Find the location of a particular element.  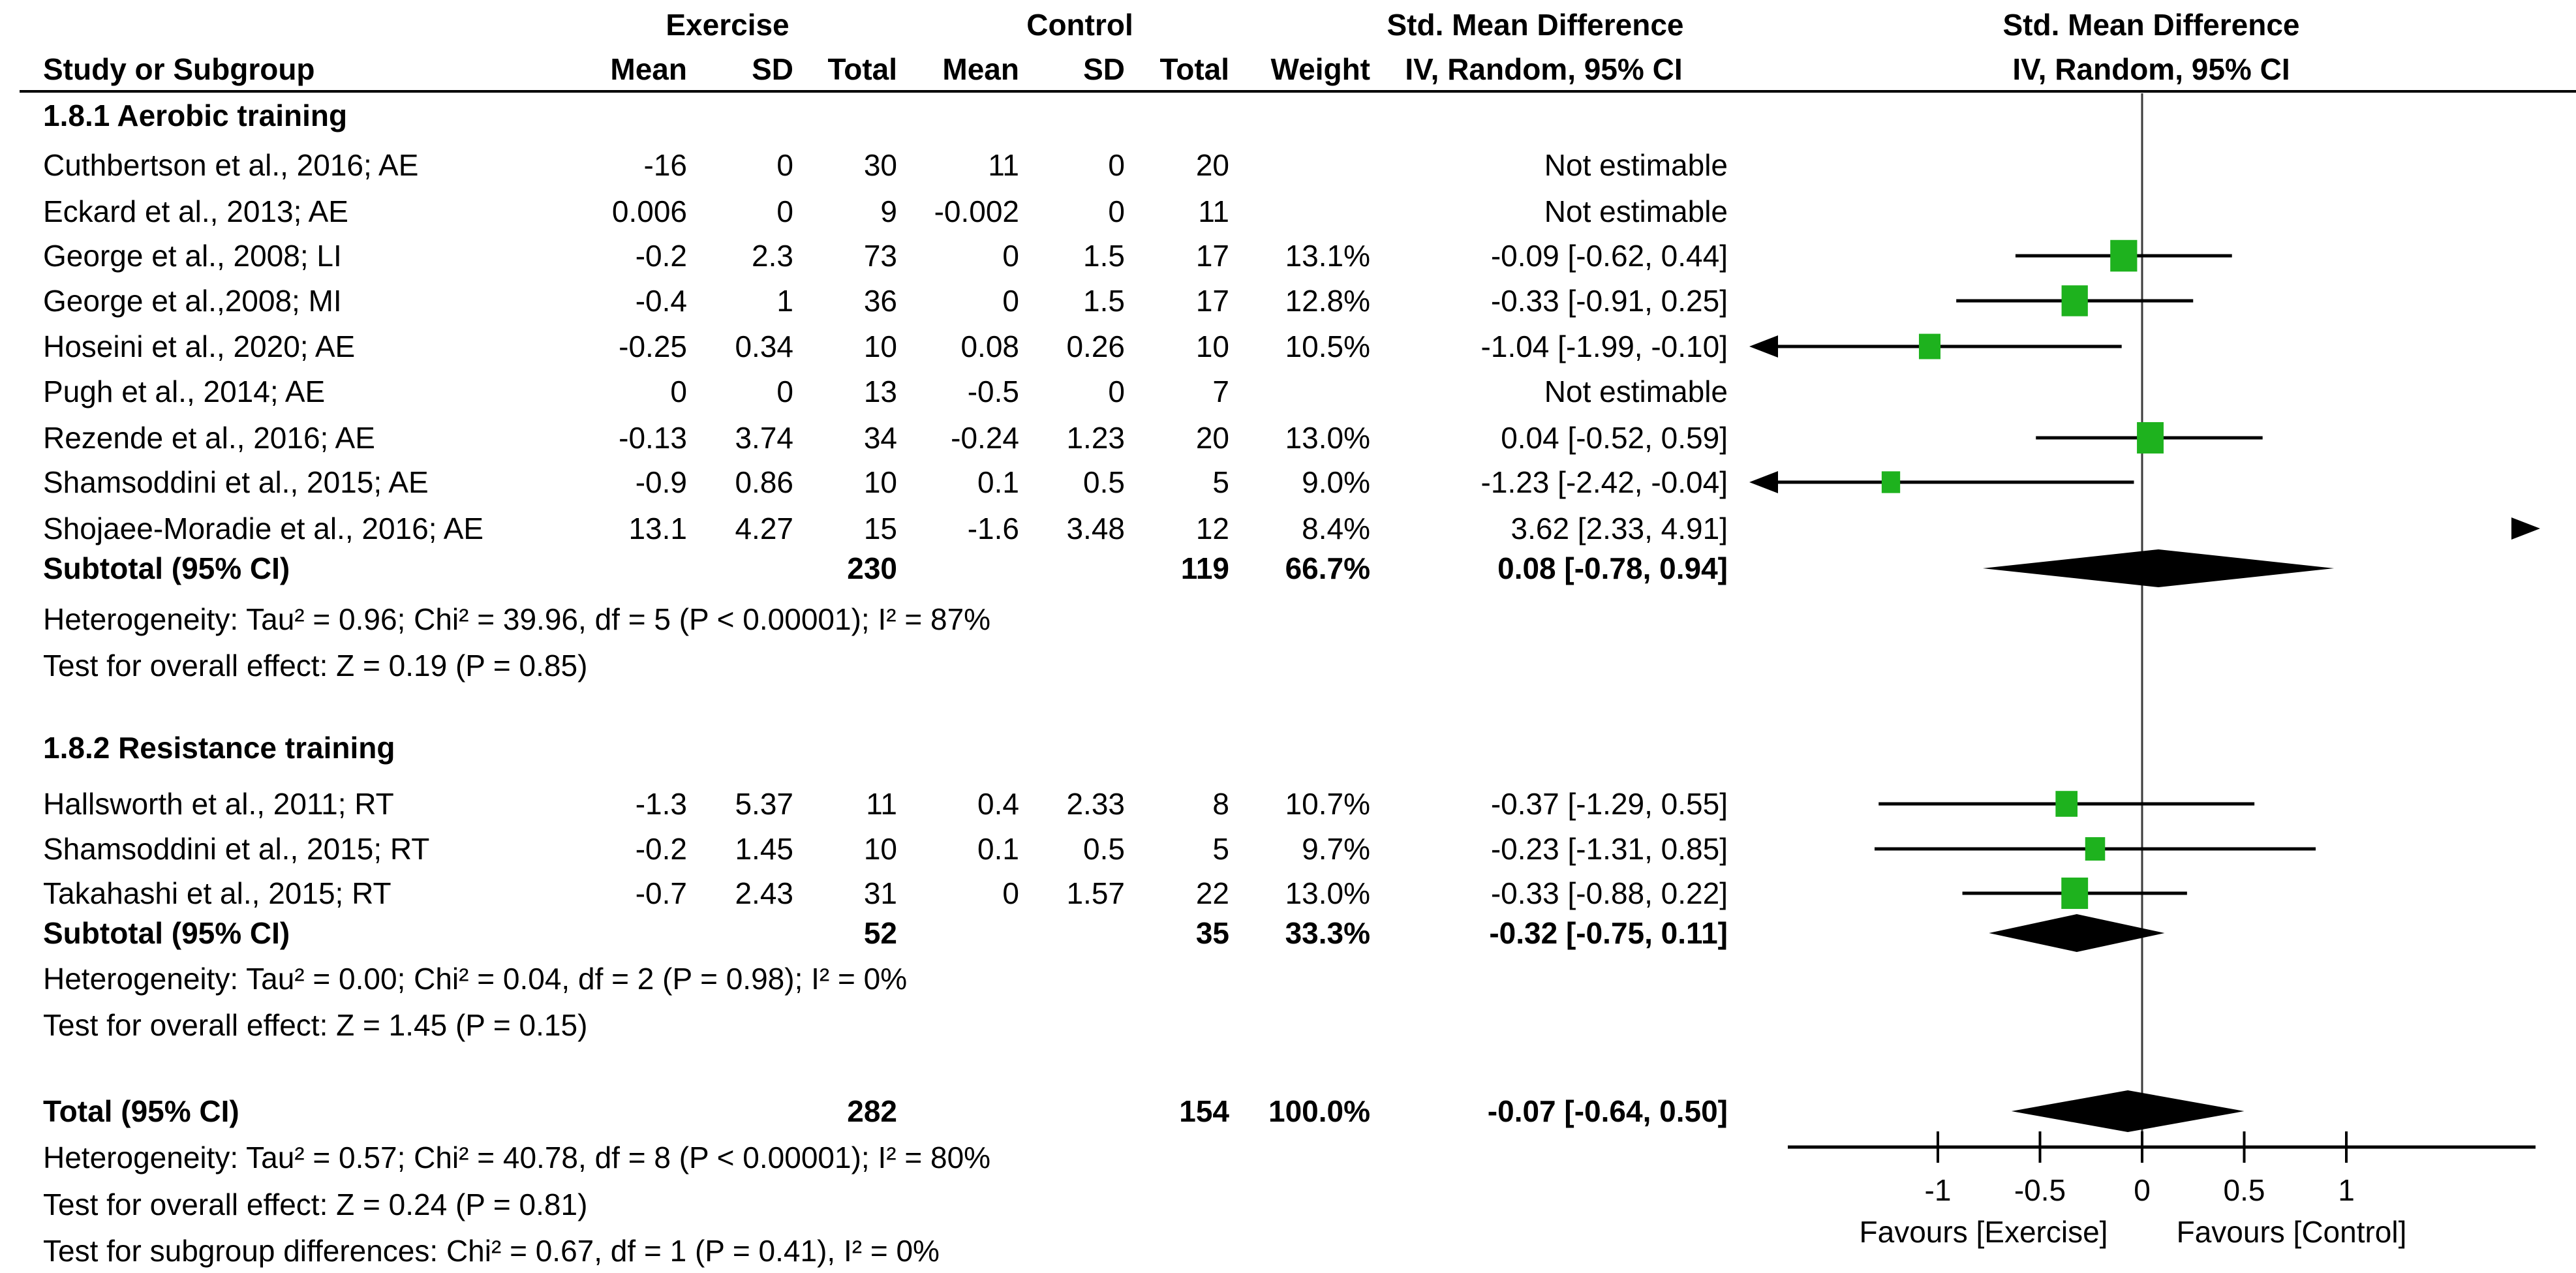

cell-ci: -0.23 [-1.31, 0.85] is located at coordinates (1609, 849).